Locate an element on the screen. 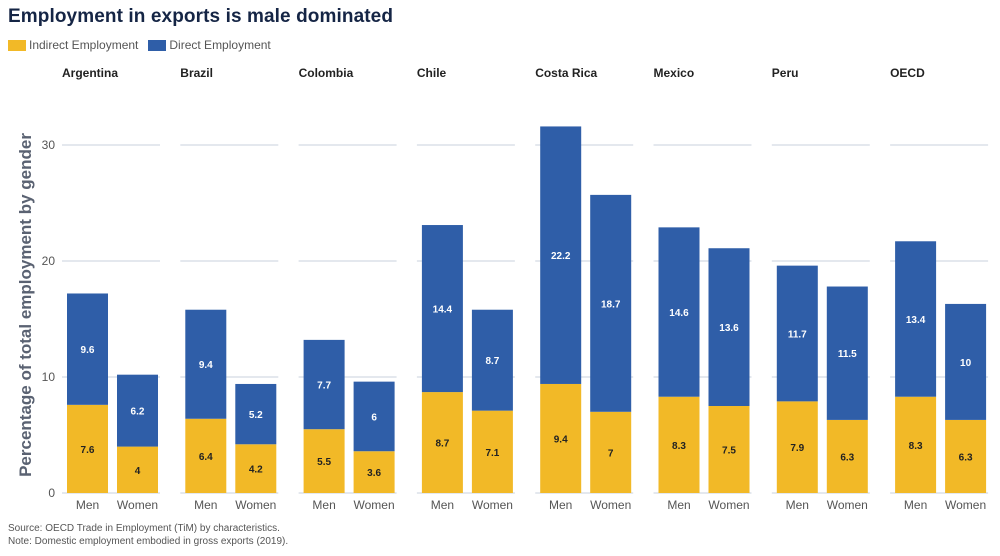  panel-title: Brazil is located at coordinates (196, 73).